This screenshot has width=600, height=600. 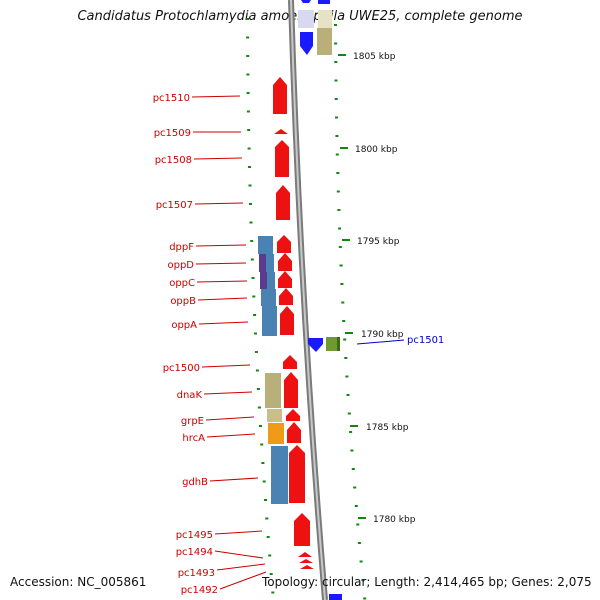 What do you see at coordinates (285, 279) in the screenshot?
I see `gene-arrow-oppC` at bounding box center [285, 279].